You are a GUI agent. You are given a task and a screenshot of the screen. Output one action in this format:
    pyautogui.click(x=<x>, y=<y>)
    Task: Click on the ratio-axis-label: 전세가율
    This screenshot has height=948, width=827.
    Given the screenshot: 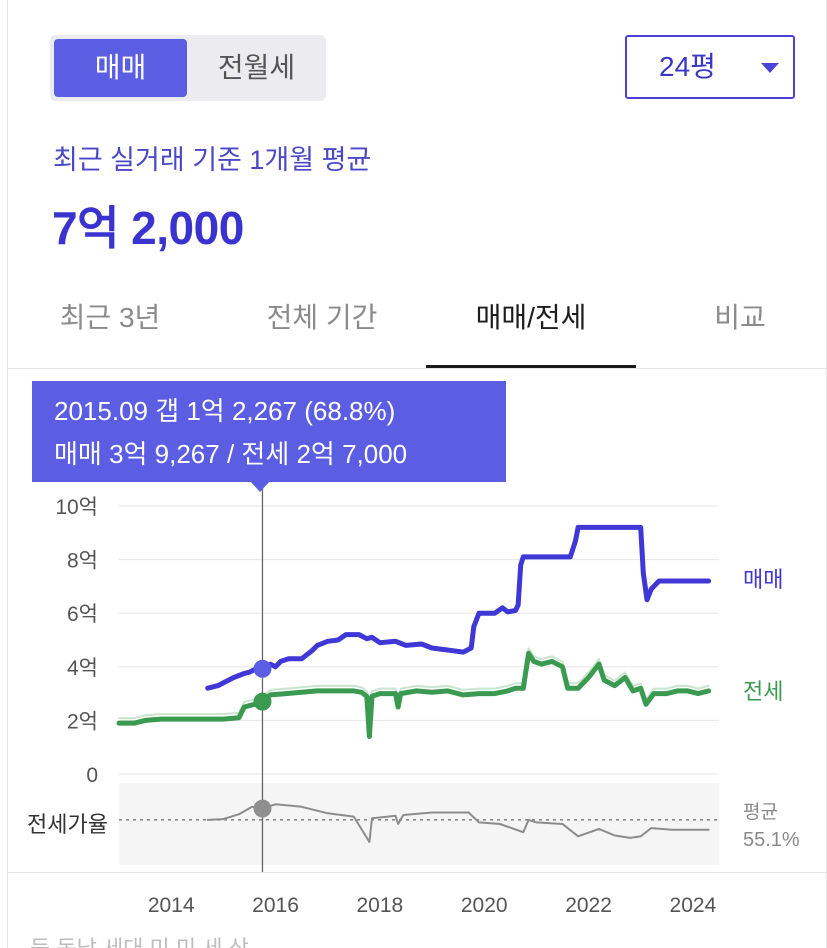 What is the action you would take?
    pyautogui.click(x=67, y=824)
    